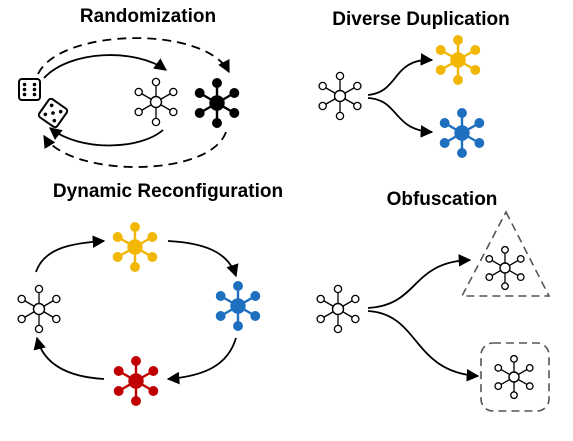 The width and height of the screenshot is (573, 441). What do you see at coordinates (105, 66) in the screenshot?
I see `arrow-dice-to-outline` at bounding box center [105, 66].